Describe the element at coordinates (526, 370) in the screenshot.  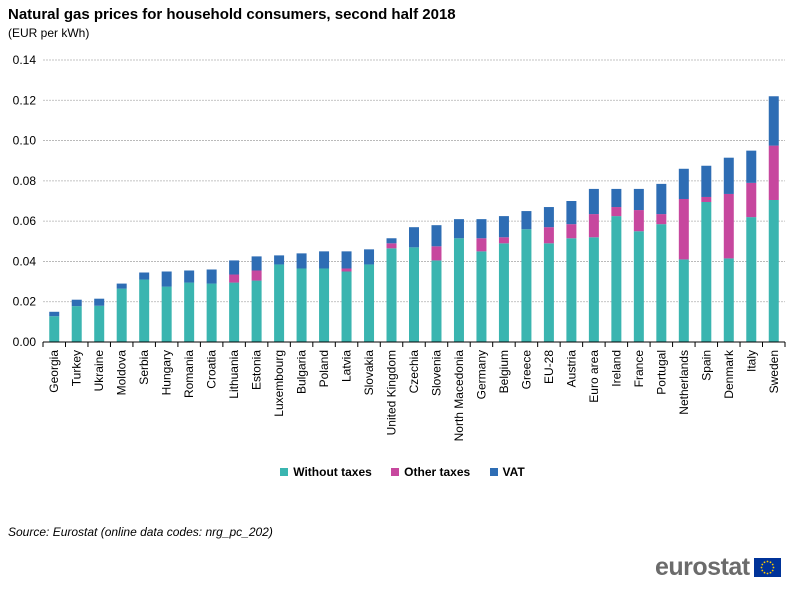
I see `x-tick-label: Greece` at that location.